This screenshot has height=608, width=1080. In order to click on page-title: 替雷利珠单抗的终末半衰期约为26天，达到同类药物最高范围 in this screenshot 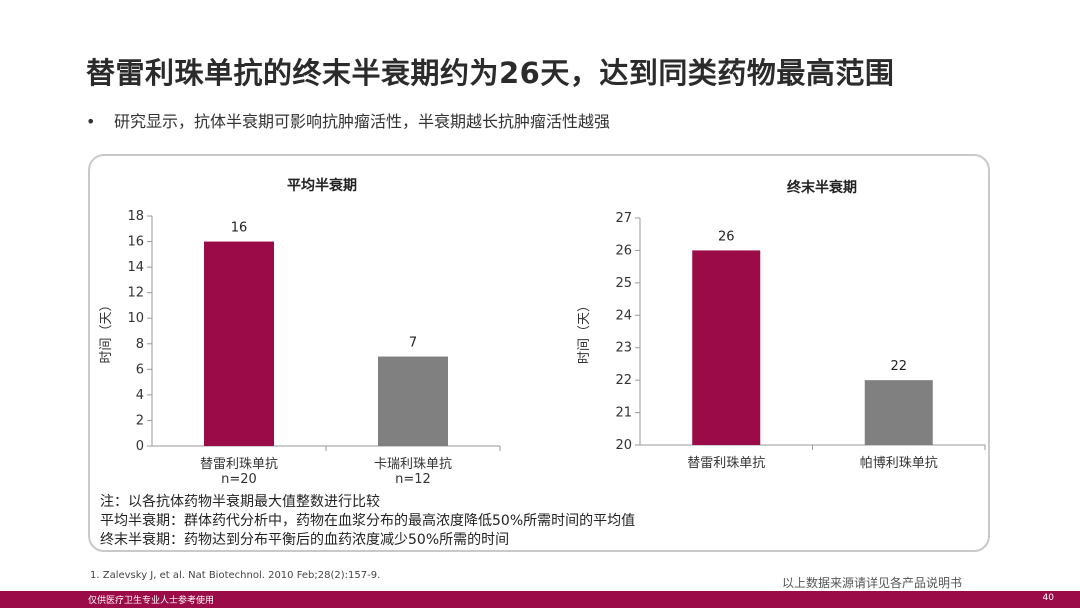, I will do `click(490, 73)`.